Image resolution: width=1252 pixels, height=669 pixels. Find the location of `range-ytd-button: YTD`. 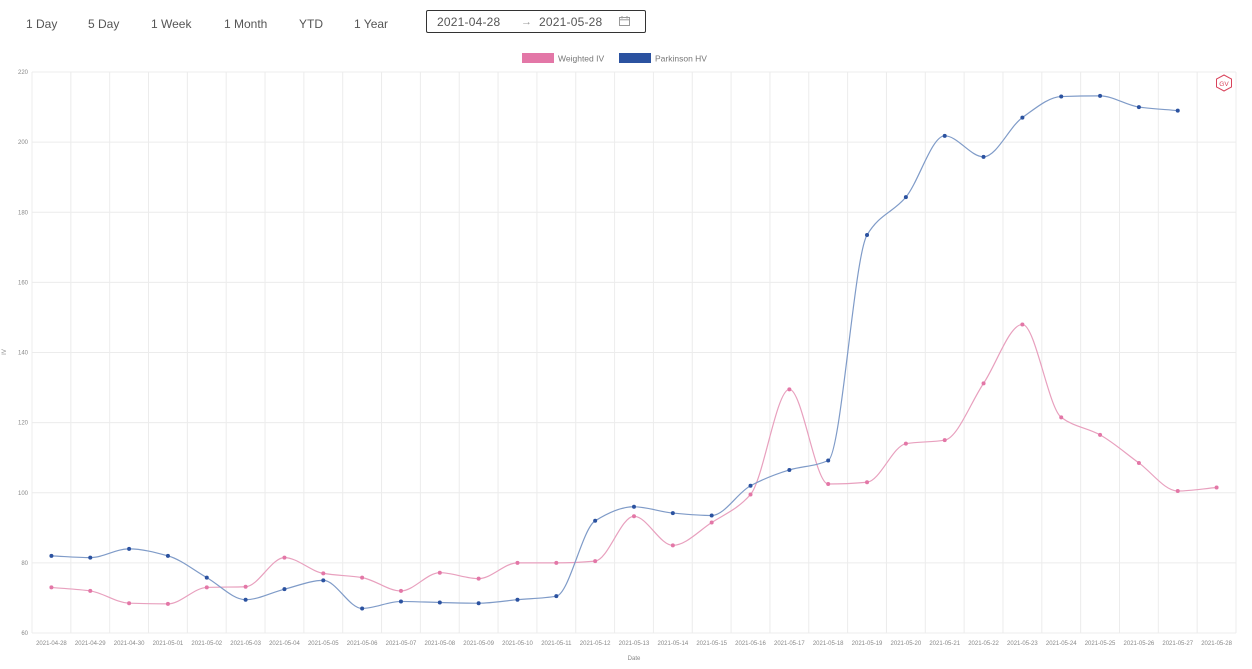

range-ytd-button: YTD is located at coordinates (311, 24).